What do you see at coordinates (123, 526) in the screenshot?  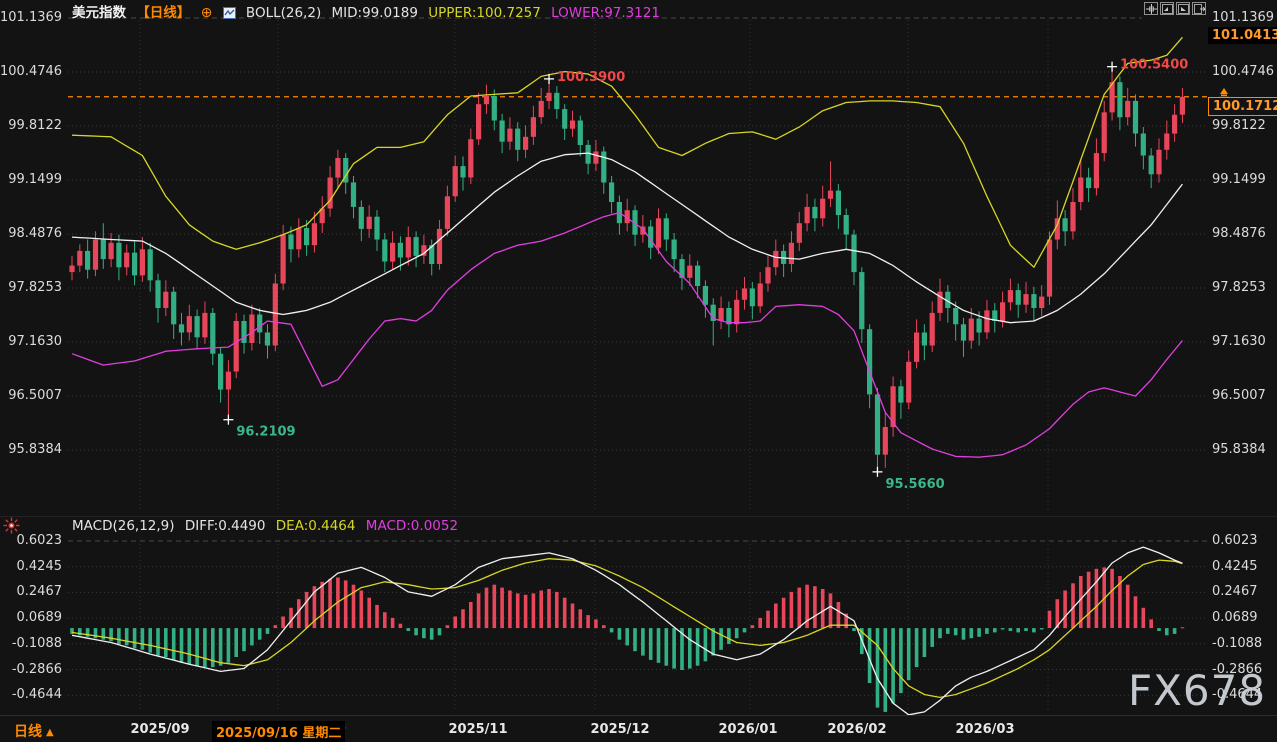 I see `macd-label: MACD(26,12,9)` at bounding box center [123, 526].